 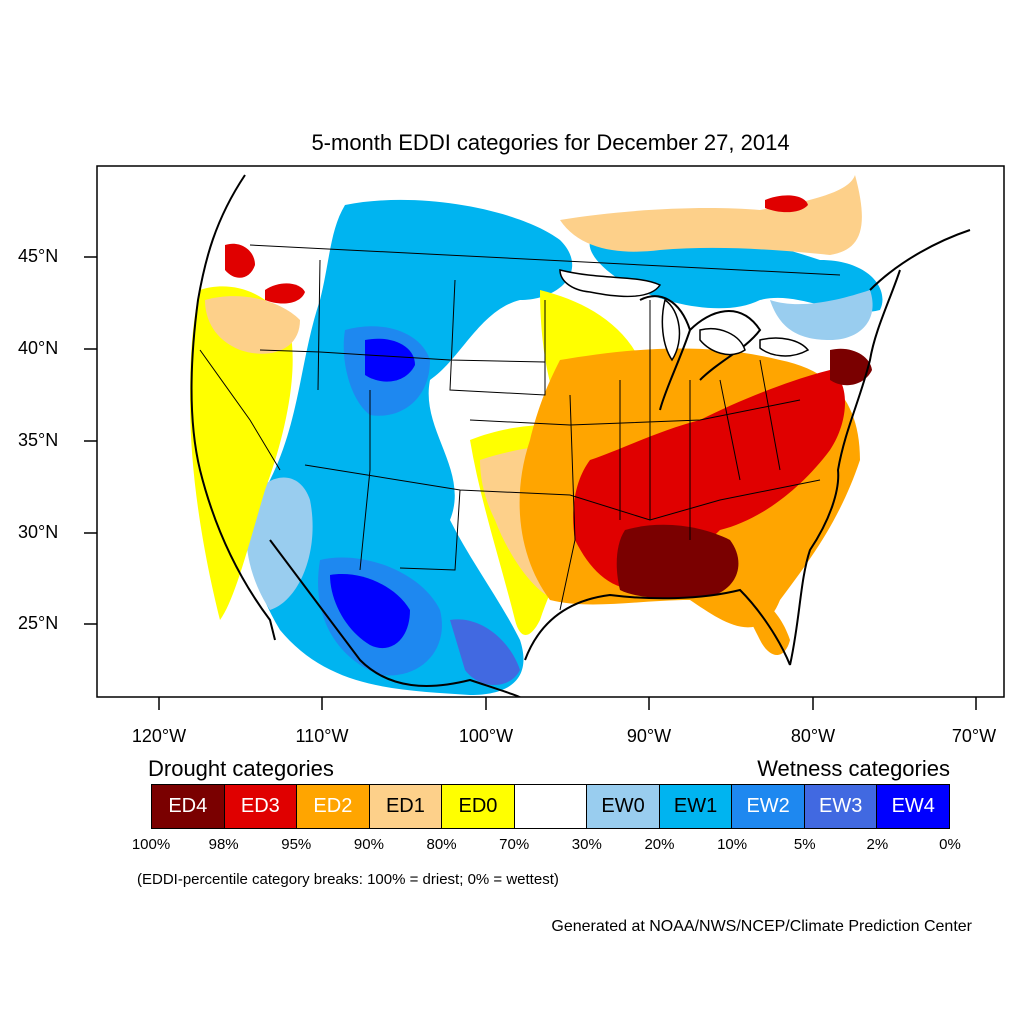 What do you see at coordinates (804, 844) in the screenshot?
I see `break-label-5: 5%` at bounding box center [804, 844].